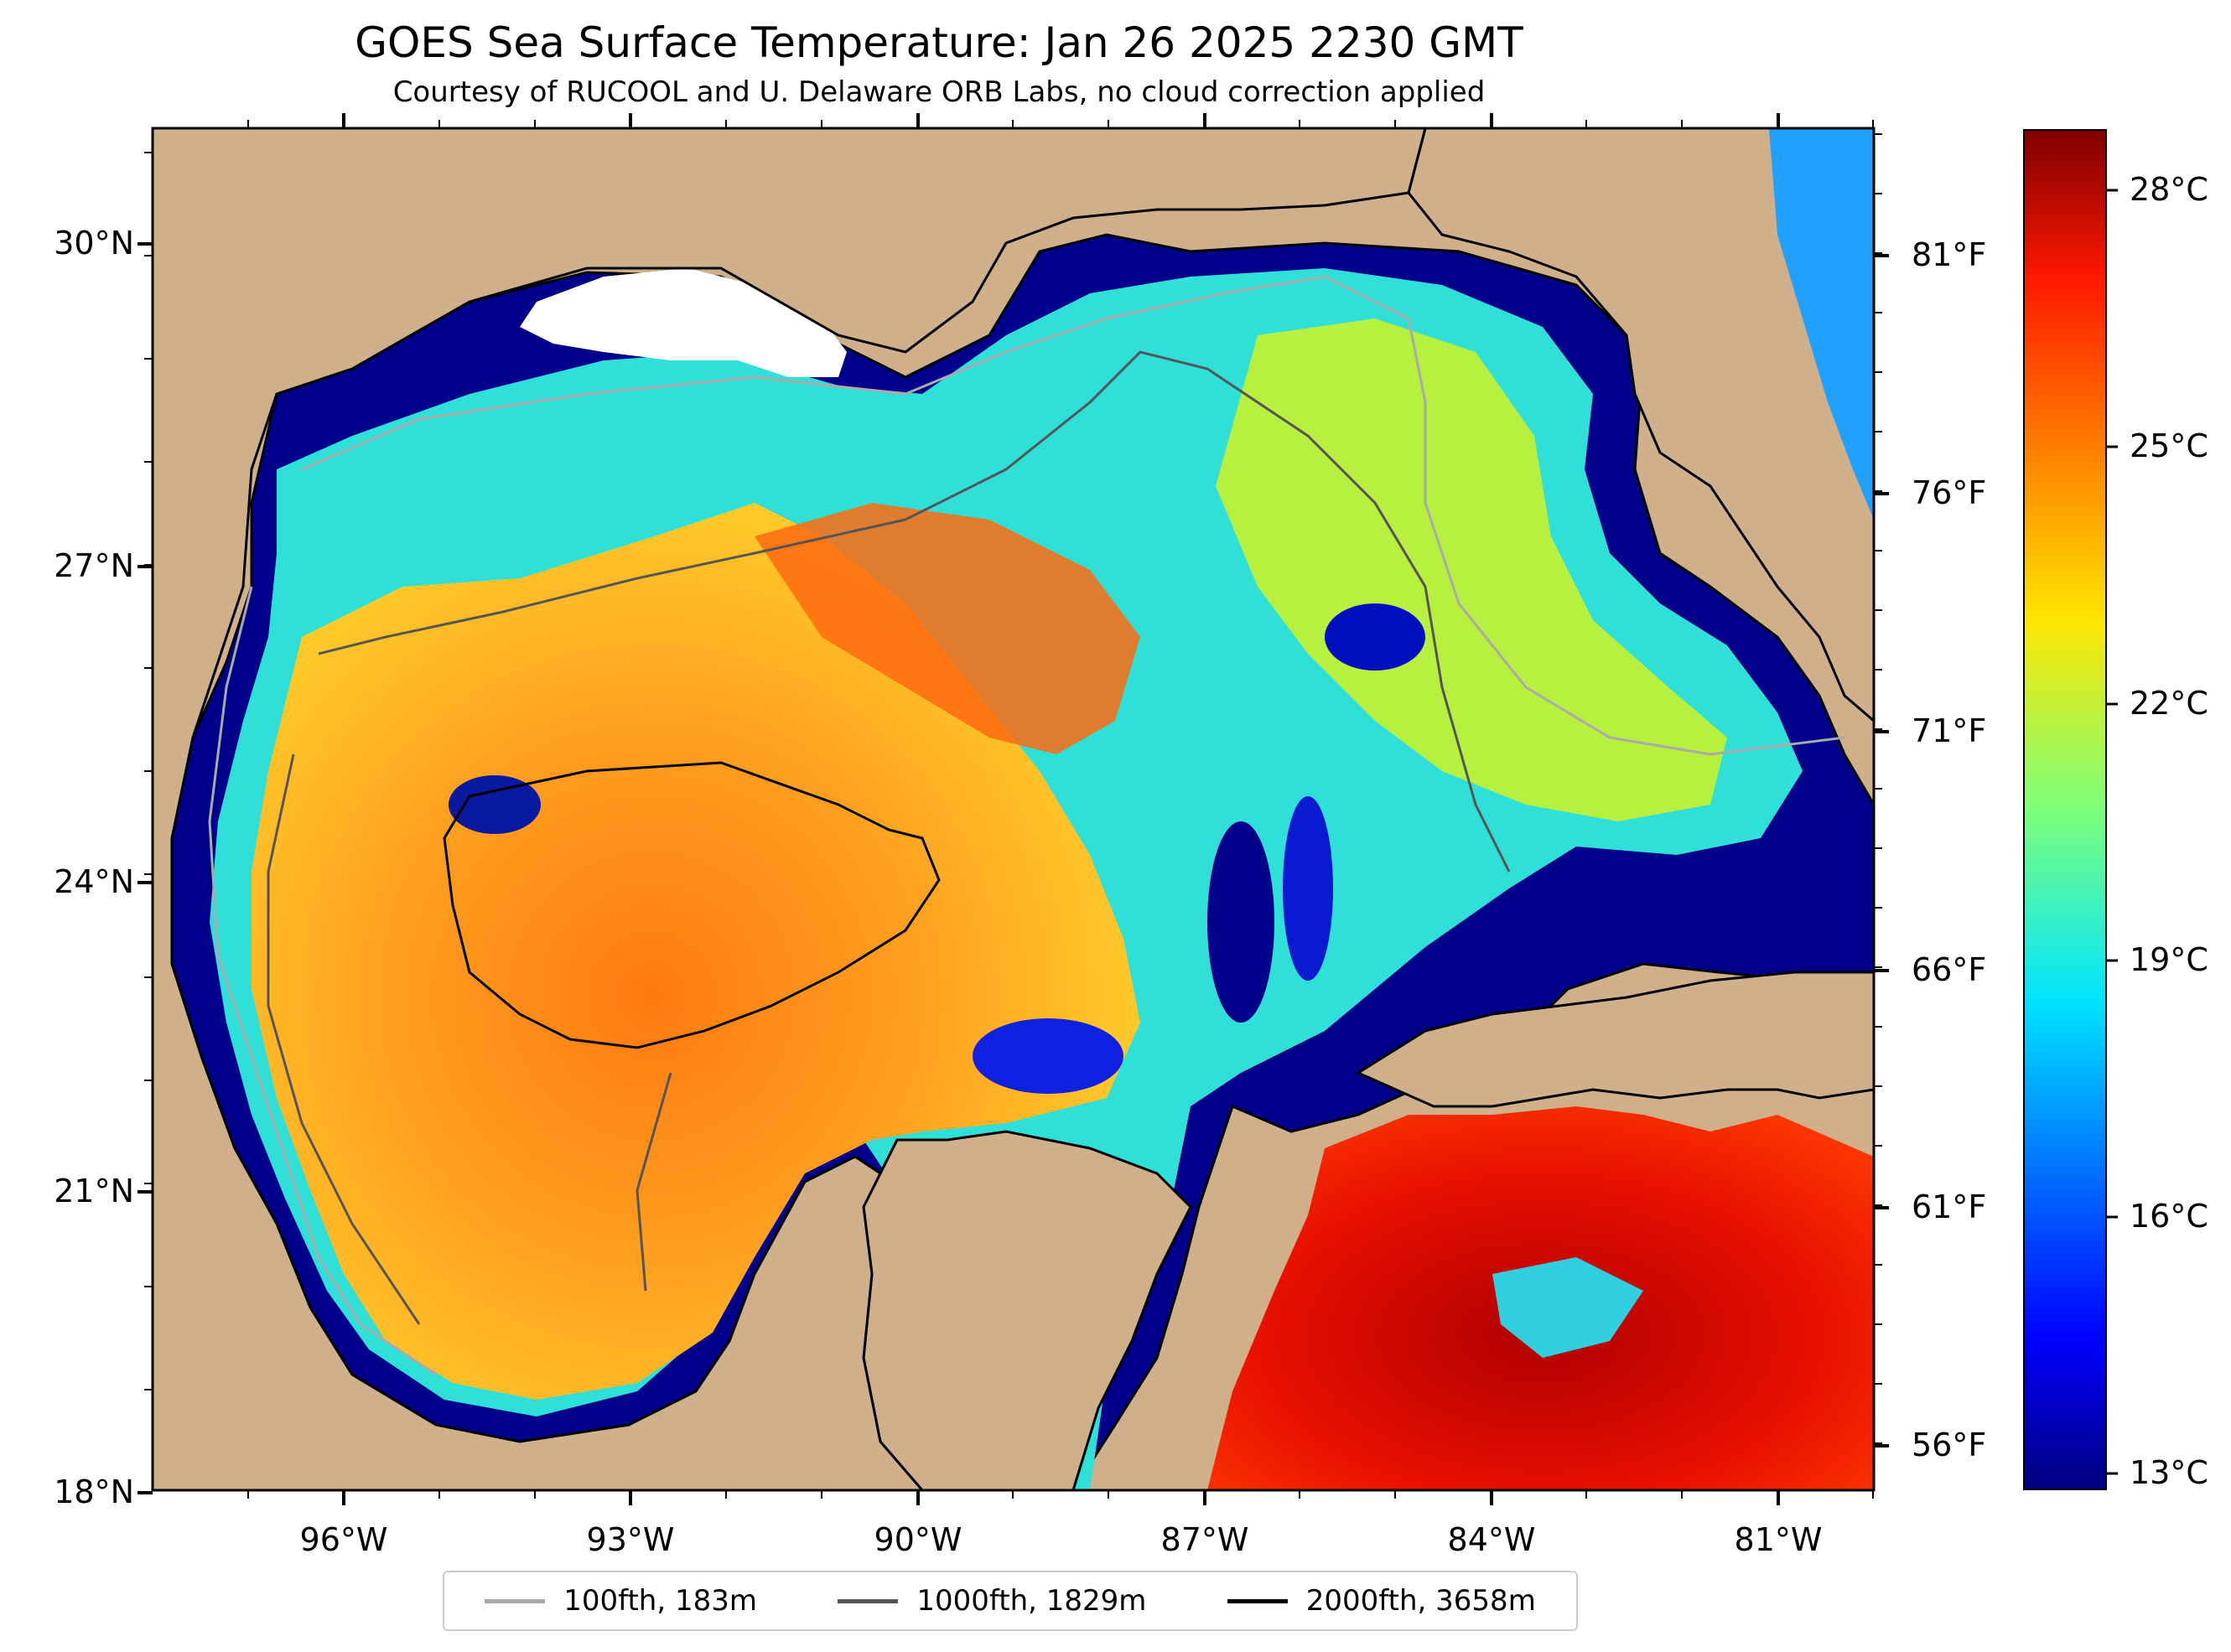 This screenshot has height=1652, width=2231. What do you see at coordinates (2065, 809) in the screenshot?
I see `colorbar` at bounding box center [2065, 809].